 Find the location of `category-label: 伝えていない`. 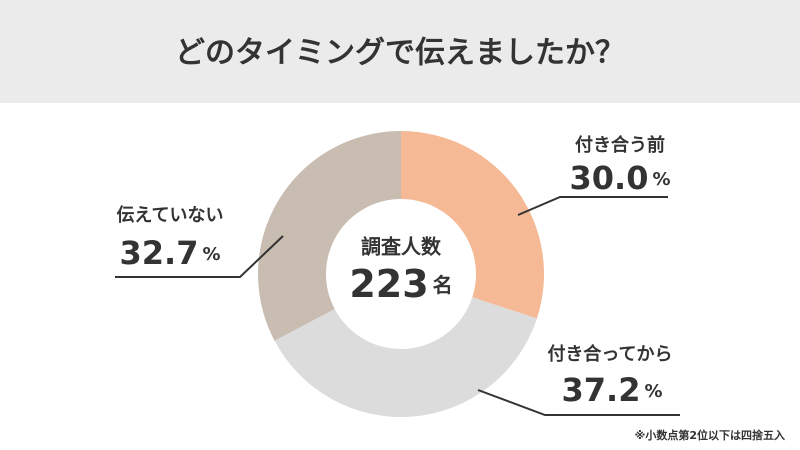

category-label: 伝えていない is located at coordinates (169, 215).